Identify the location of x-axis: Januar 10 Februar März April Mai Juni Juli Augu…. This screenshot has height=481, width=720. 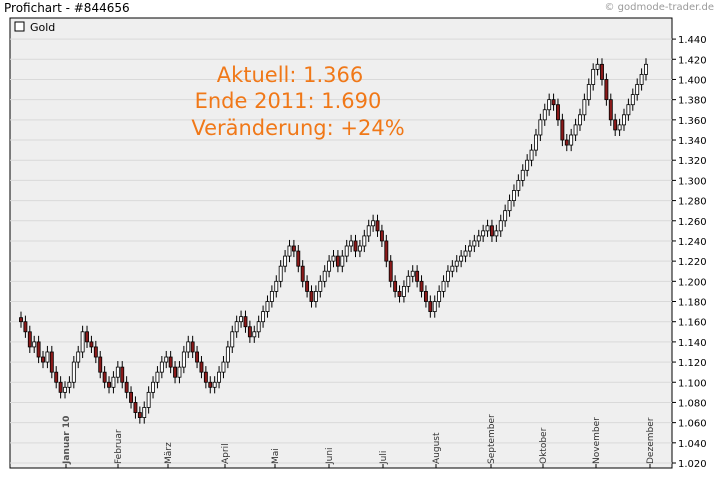
(359, 441).